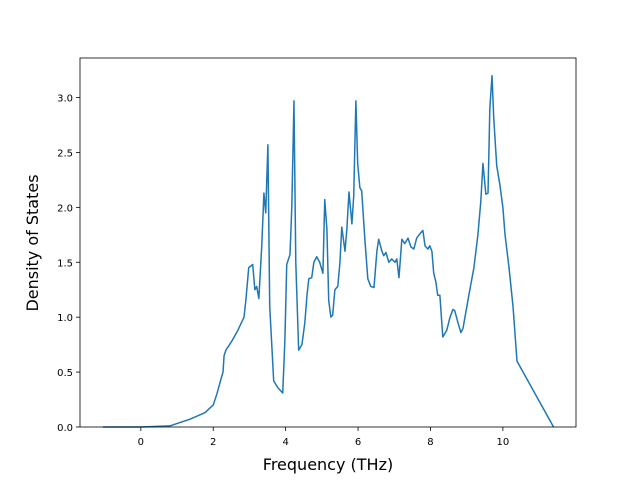 The image size is (640, 480). What do you see at coordinates (141, 442) in the screenshot?
I see `x-tick-label: 0` at bounding box center [141, 442].